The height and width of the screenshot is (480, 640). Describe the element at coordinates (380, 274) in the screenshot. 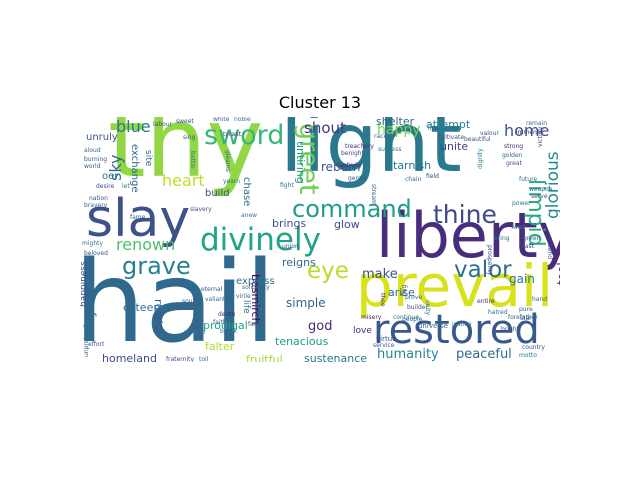

I see `word-make: make` at that location.